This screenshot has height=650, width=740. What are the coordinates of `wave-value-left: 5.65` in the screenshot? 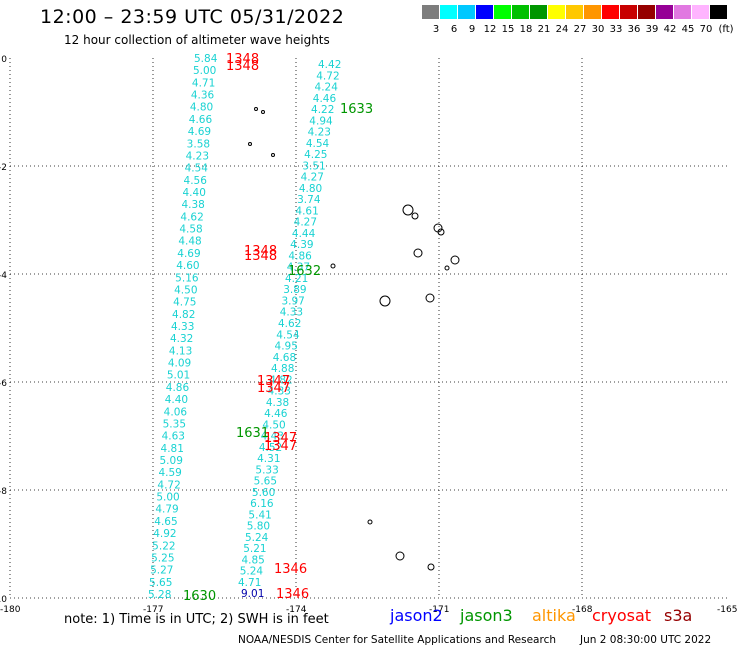 It's located at (160, 583).